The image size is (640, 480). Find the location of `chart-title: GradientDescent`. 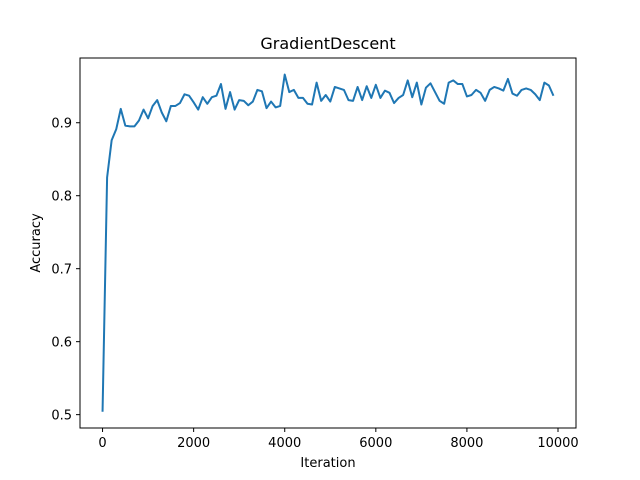

chart-title: GradientDescent is located at coordinates (327, 43).